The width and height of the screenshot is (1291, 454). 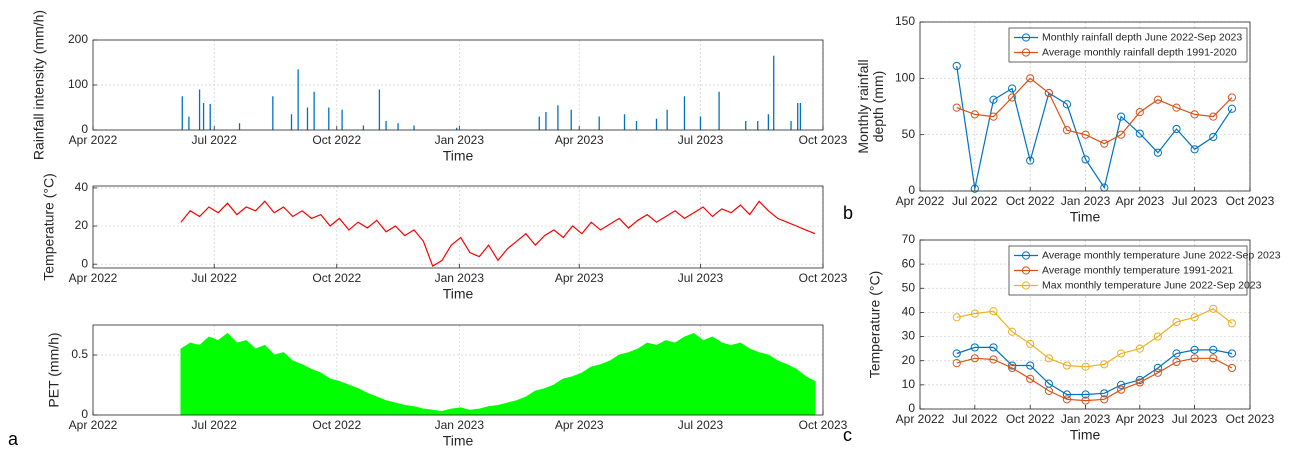 I want to click on y-tick-label: 30, so click(x=909, y=336).